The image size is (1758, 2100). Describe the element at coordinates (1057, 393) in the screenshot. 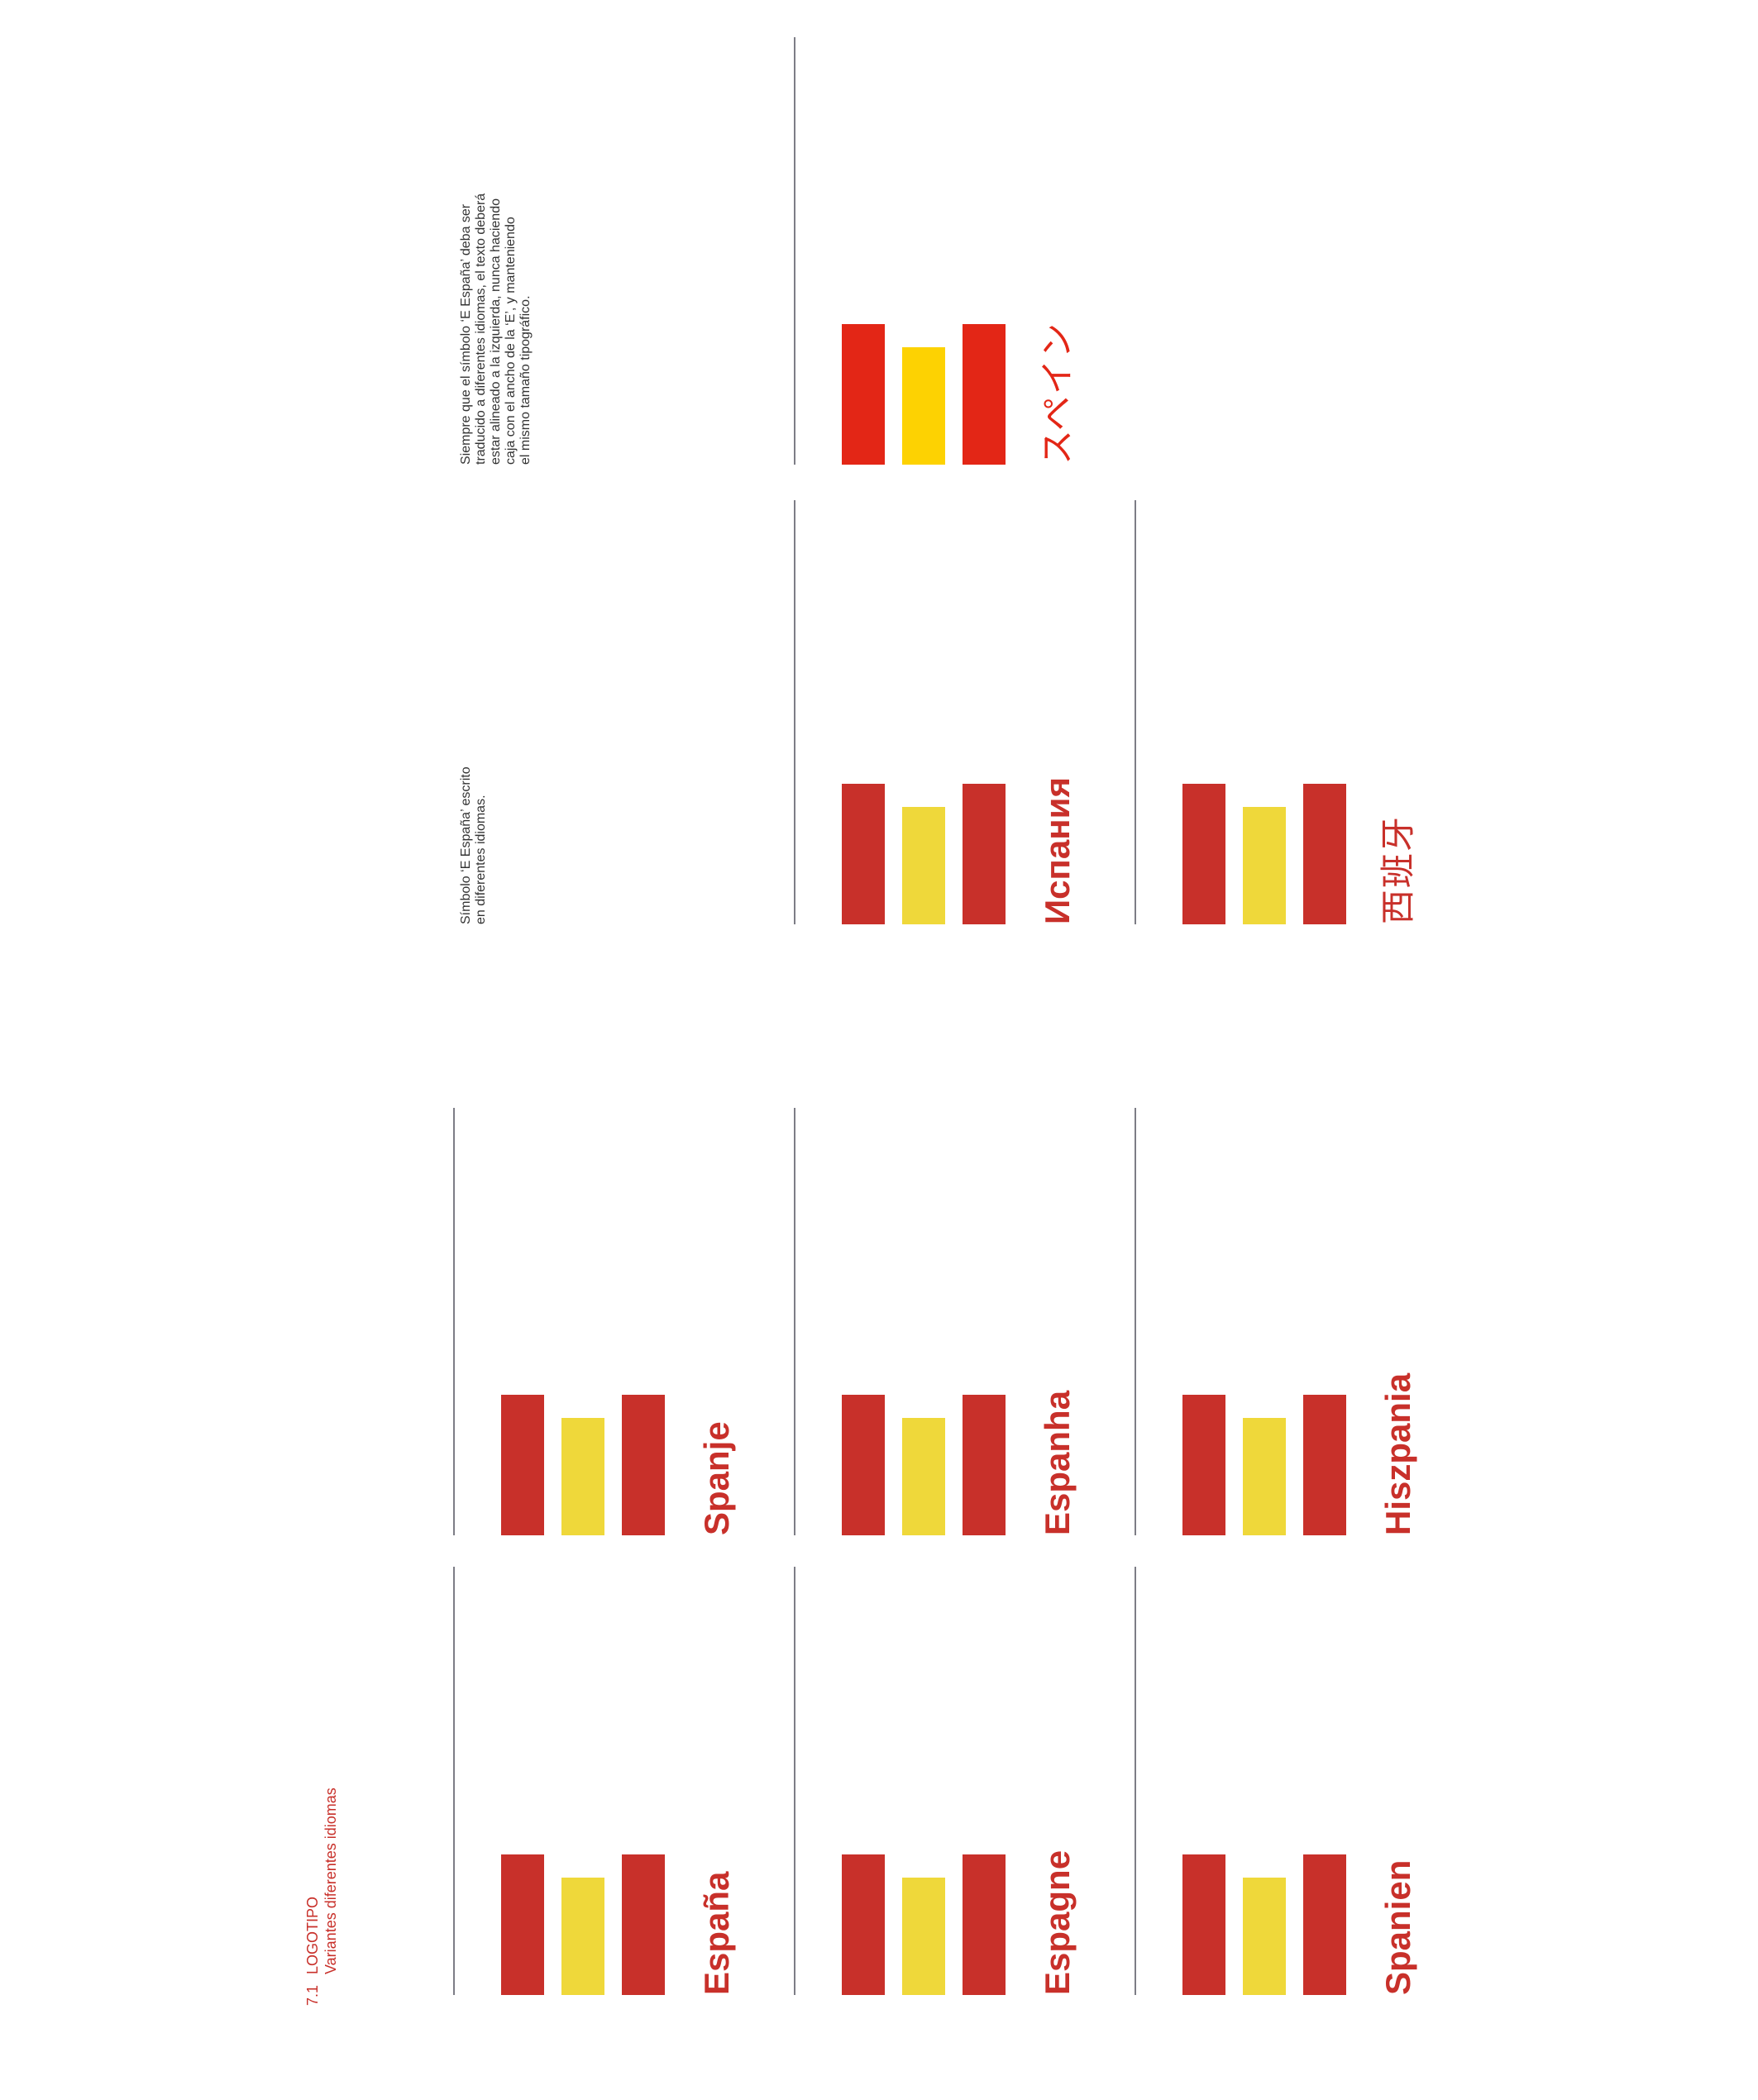

I see `word-cjk: スペイン` at that location.